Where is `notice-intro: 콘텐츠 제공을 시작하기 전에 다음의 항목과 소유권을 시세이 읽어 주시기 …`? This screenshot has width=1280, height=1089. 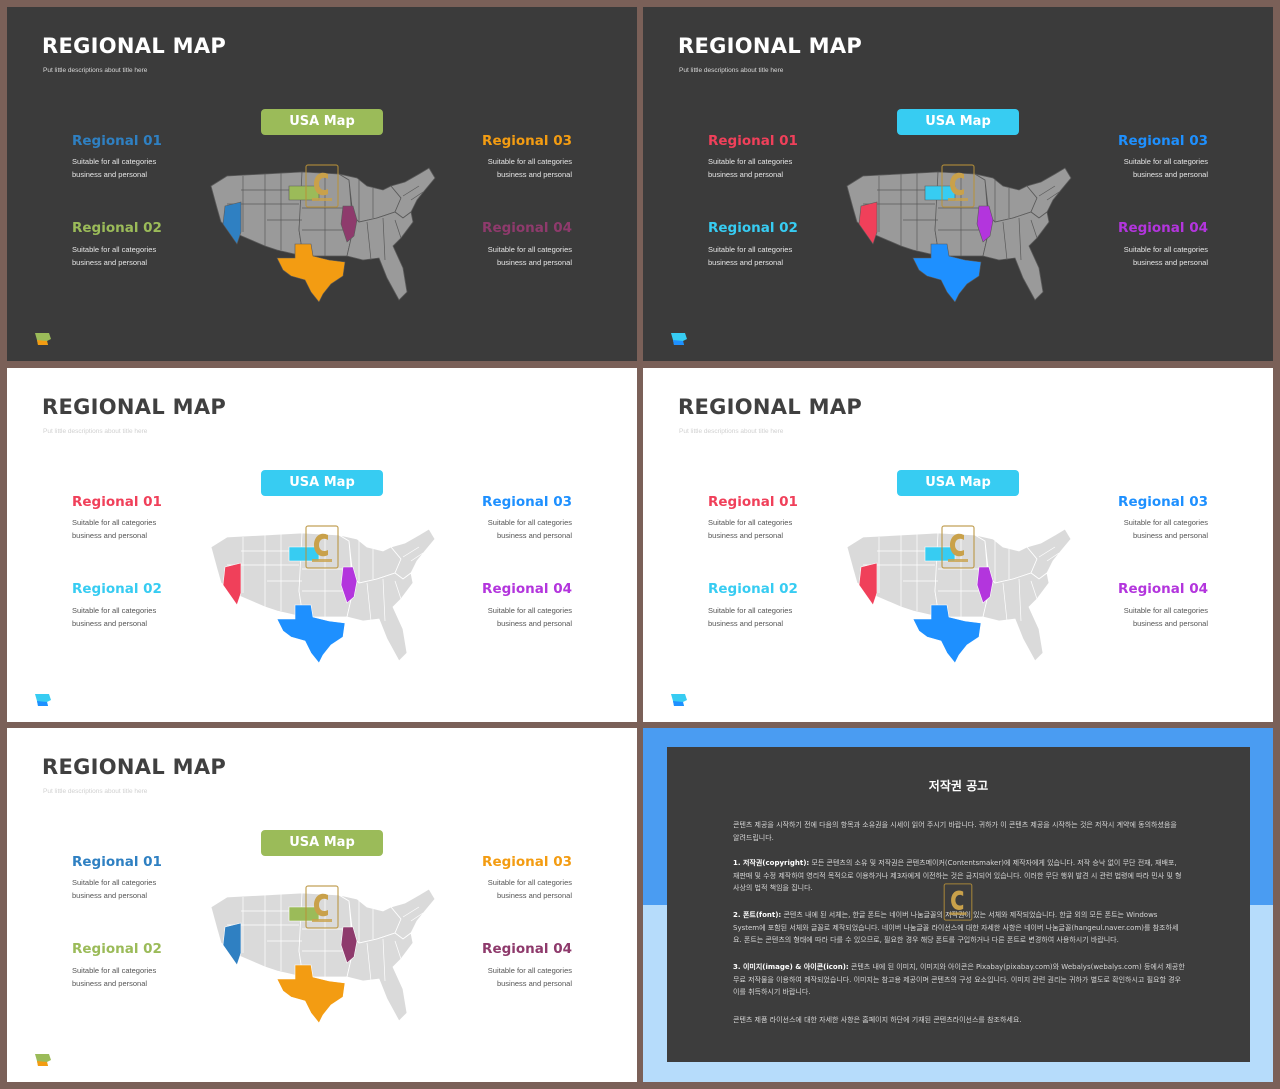 notice-intro: 콘텐츠 제공을 시작하기 전에 다음의 항목과 소유권을 시세이 읽어 주시기 … is located at coordinates (955, 831).